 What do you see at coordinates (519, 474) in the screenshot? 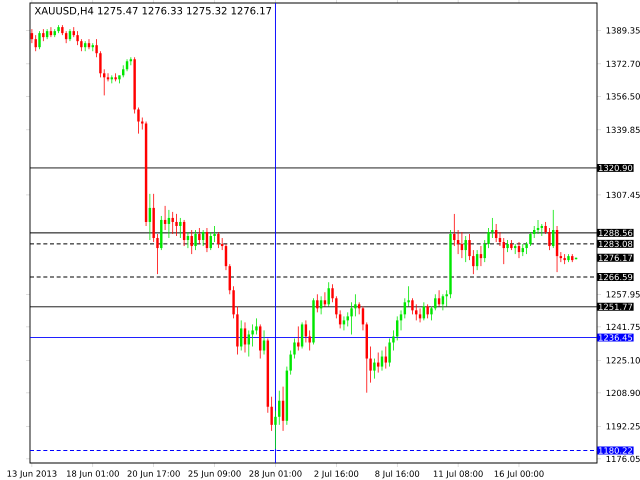
I see `x-tick-label: 16 Jul 00:00` at bounding box center [519, 474].